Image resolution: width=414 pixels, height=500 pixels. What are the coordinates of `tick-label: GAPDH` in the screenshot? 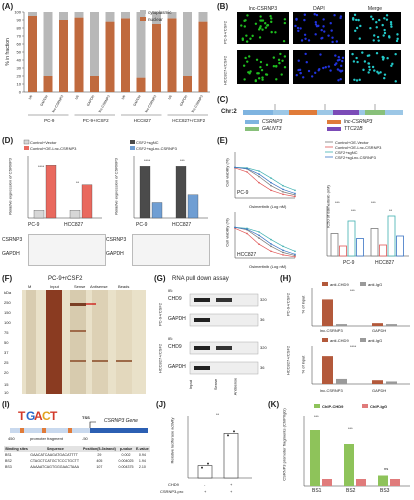 It's located at (44, 100).